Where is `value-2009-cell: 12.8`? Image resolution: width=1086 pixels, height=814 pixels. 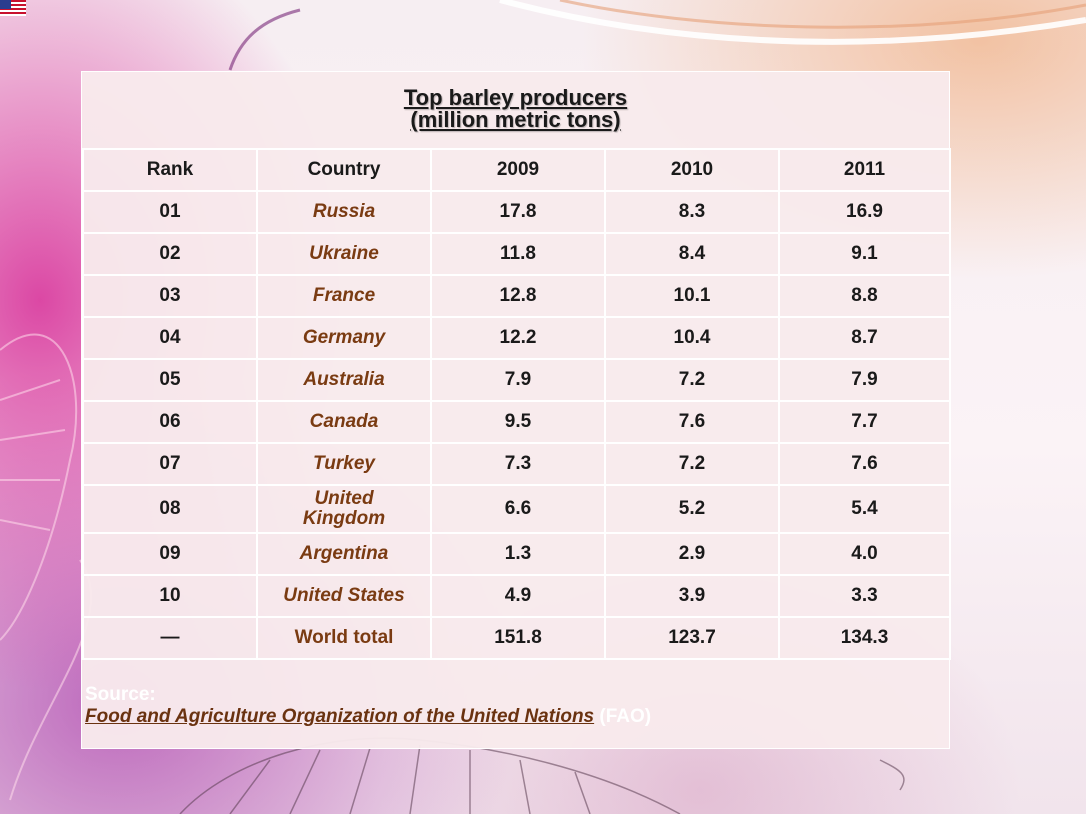 value-2009-cell: 12.8 is located at coordinates (518, 296).